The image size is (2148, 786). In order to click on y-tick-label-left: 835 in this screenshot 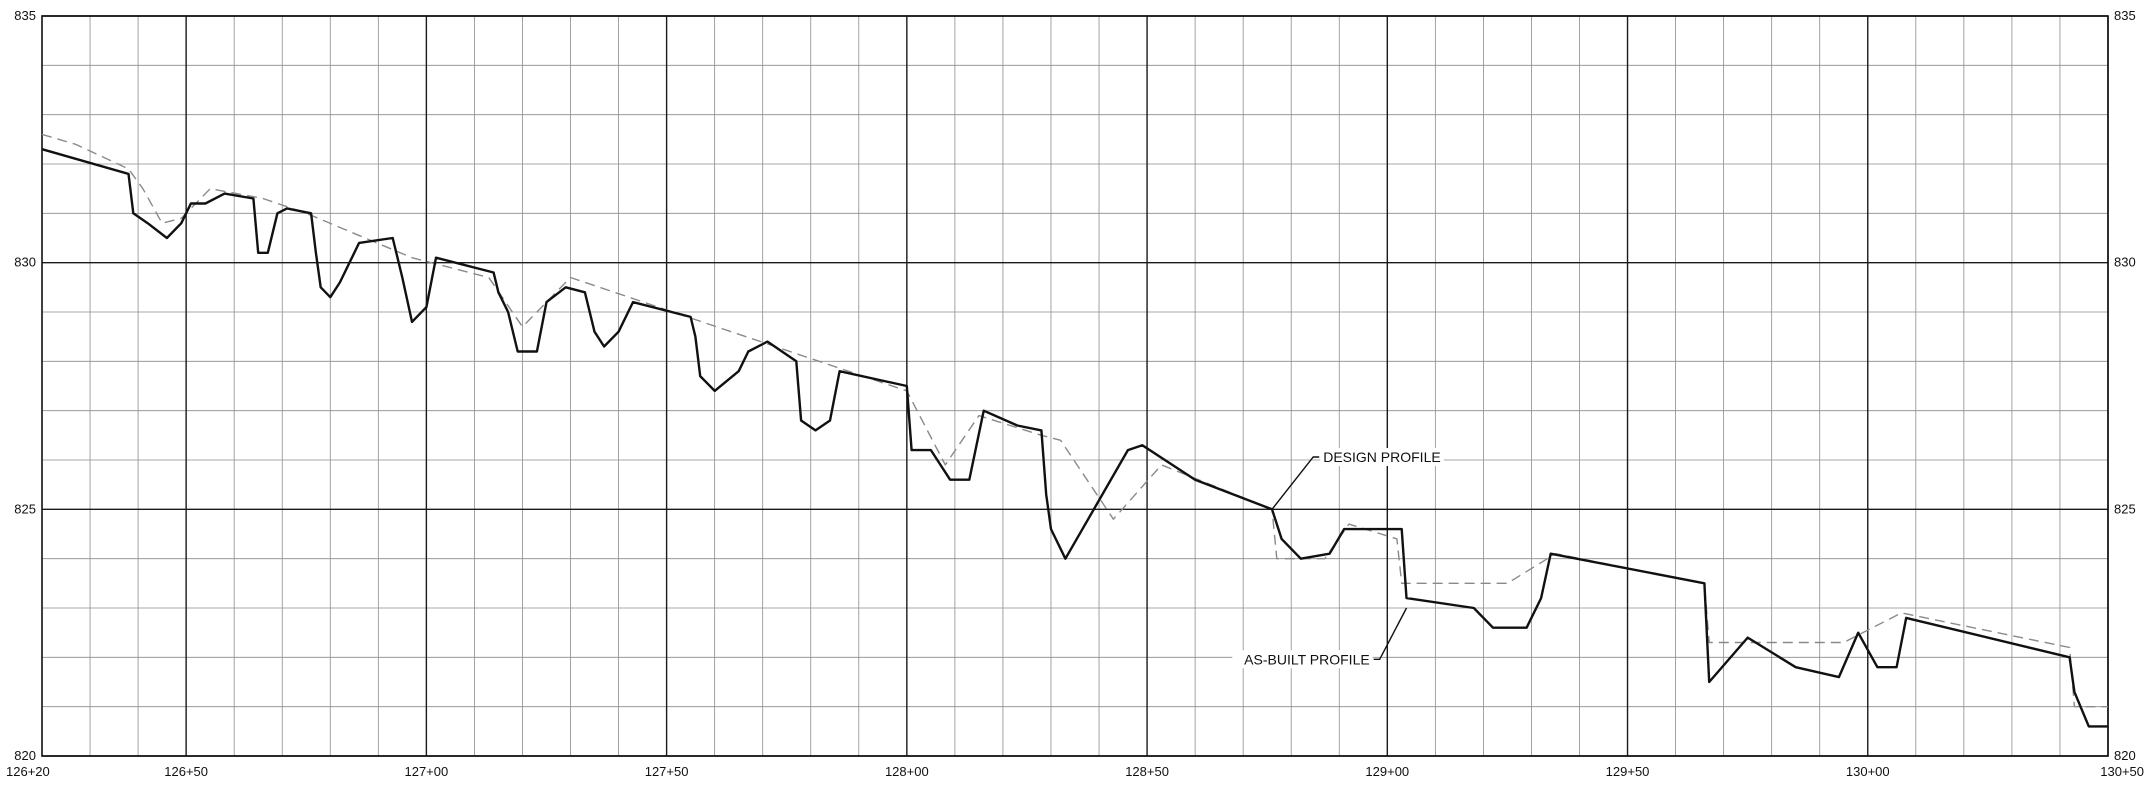, I will do `click(25, 15)`.